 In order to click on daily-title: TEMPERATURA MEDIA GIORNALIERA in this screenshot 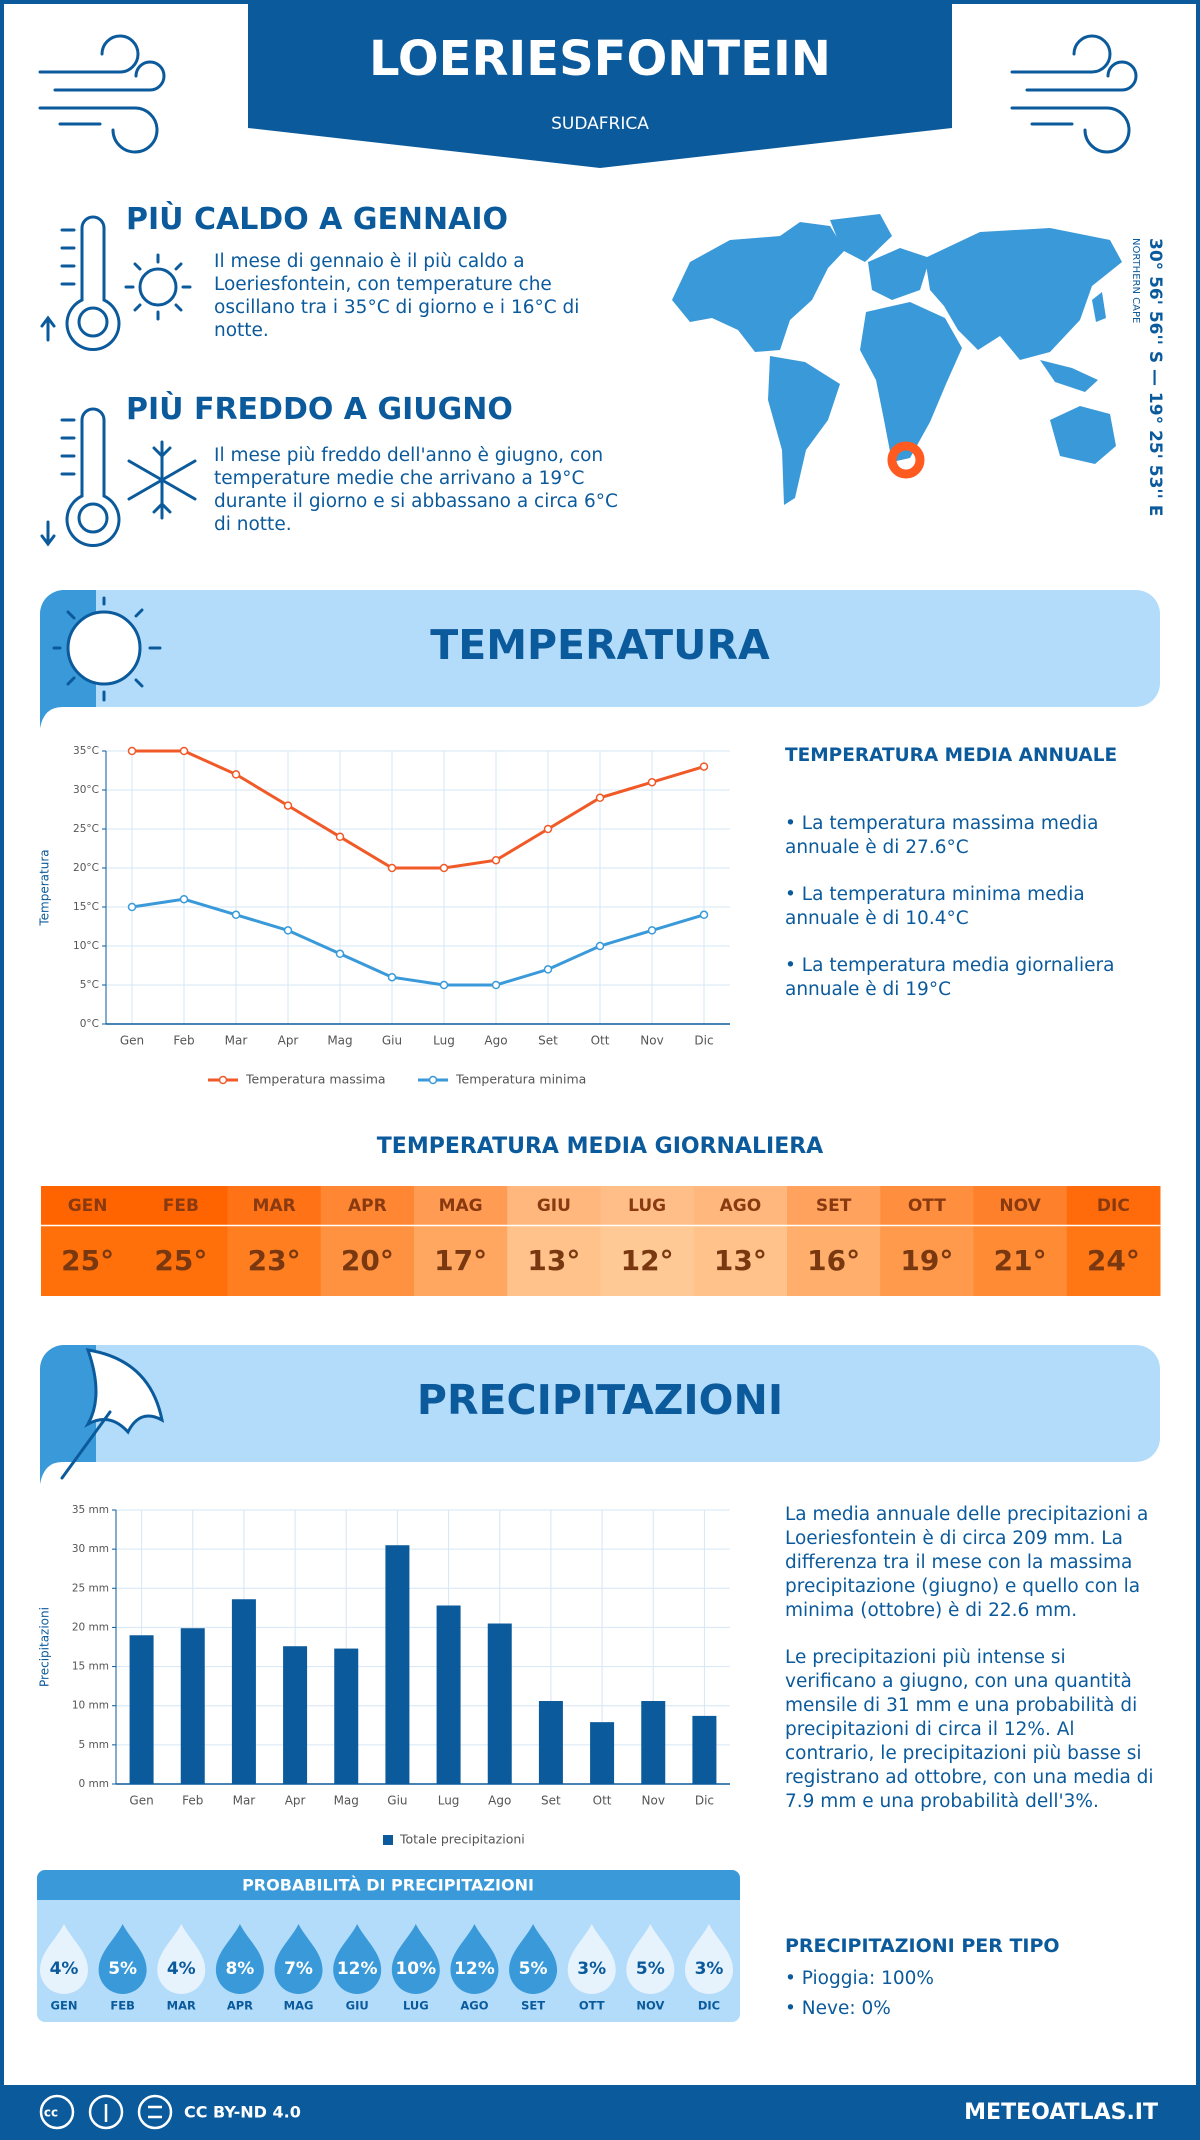, I will do `click(600, 1146)`.